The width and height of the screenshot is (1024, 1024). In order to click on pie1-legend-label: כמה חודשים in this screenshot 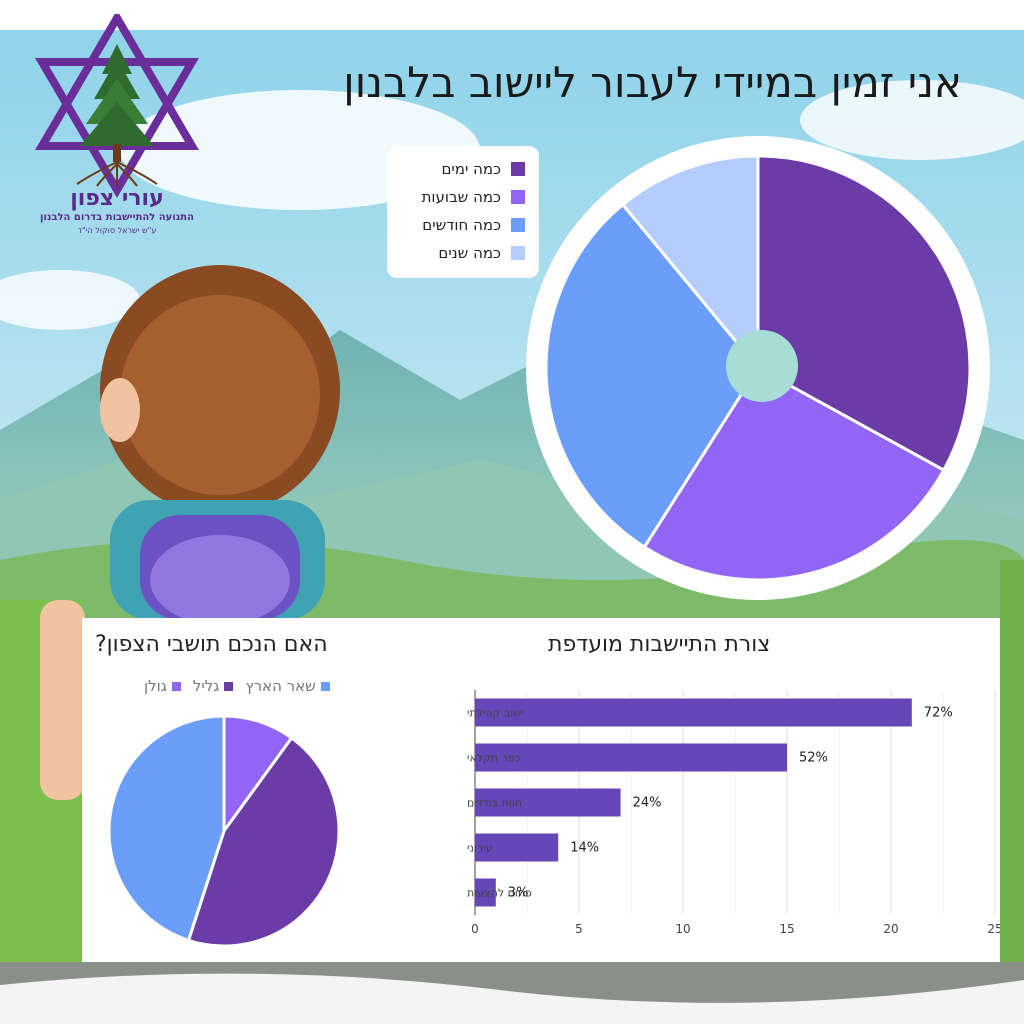, I will do `click(461, 225)`.